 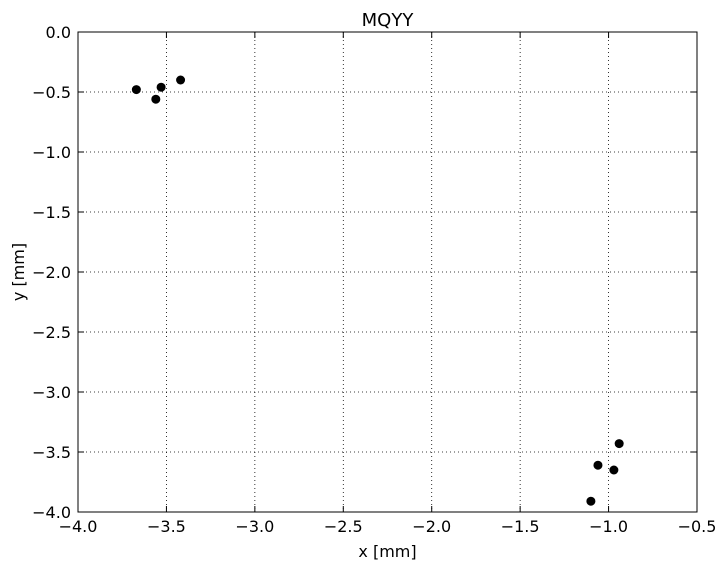 I want to click on y-tick-label: −1.0, so click(x=51, y=152).